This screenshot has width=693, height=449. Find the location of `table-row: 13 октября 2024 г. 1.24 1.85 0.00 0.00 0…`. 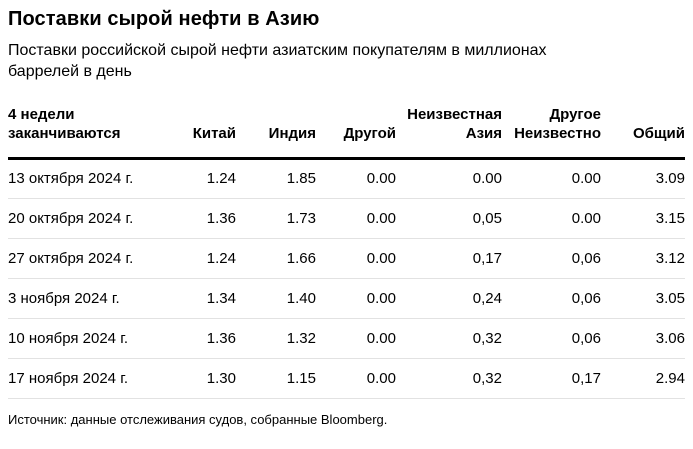

table-row: 13 октября 2024 г. 1.24 1.85 0.00 0.00 0… is located at coordinates (346, 178).